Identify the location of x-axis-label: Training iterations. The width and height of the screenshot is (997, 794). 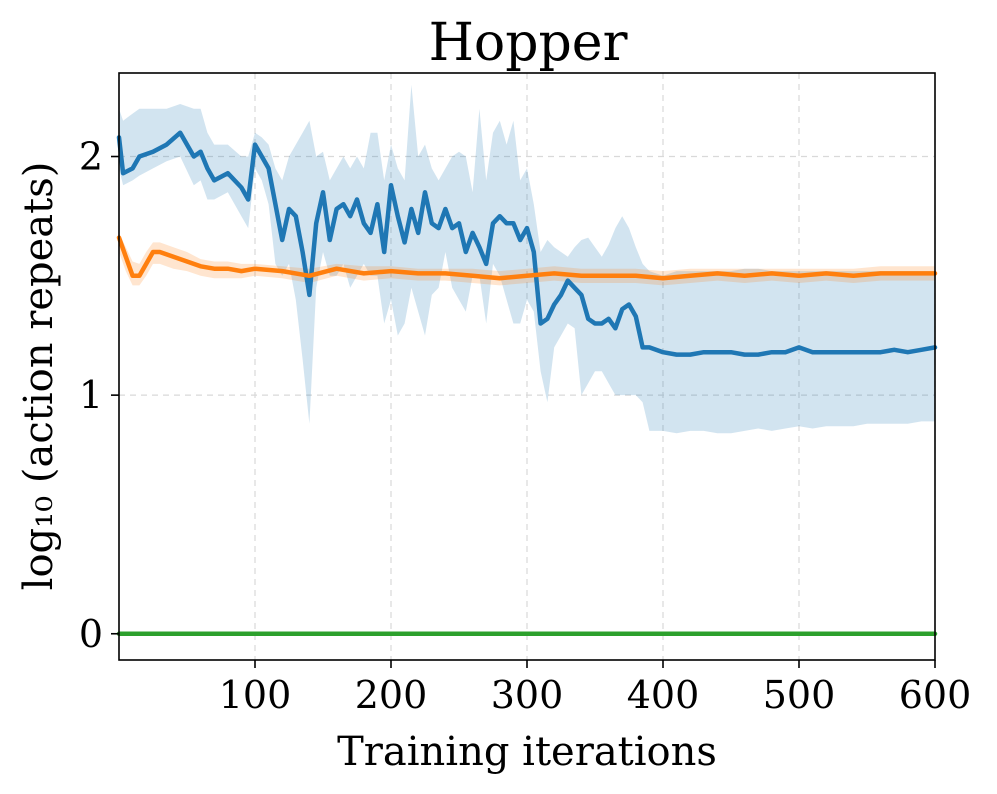
(527, 752).